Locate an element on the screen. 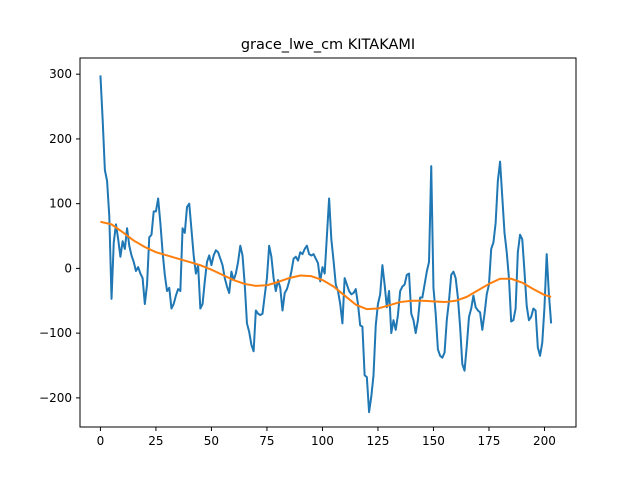  x-tick-label: 175 is located at coordinates (489, 441).